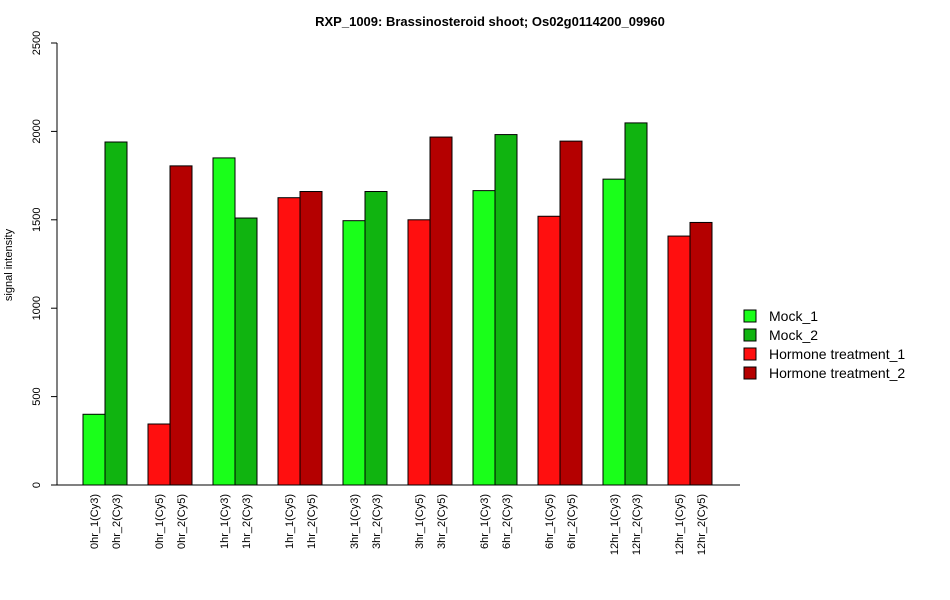 This screenshot has width=950, height=600. Describe the element at coordinates (247, 521) in the screenshot. I see `x-tick-label: 1hr_2(Cy3)` at that location.